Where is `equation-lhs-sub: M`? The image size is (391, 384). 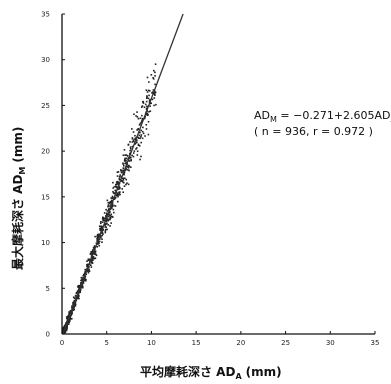 equation-lhs-sub: M is located at coordinates (273, 119).